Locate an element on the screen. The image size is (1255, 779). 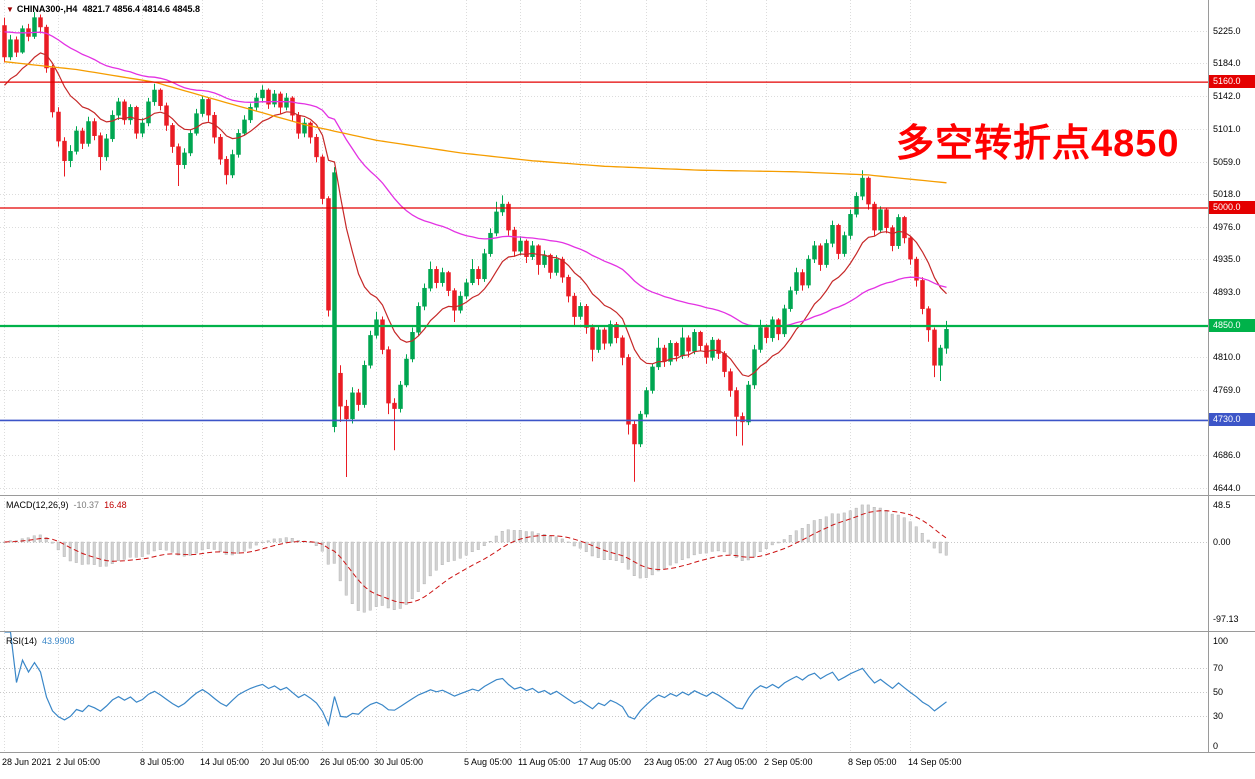
rsi-name: RSI(14) is located at coordinates (22, 641).